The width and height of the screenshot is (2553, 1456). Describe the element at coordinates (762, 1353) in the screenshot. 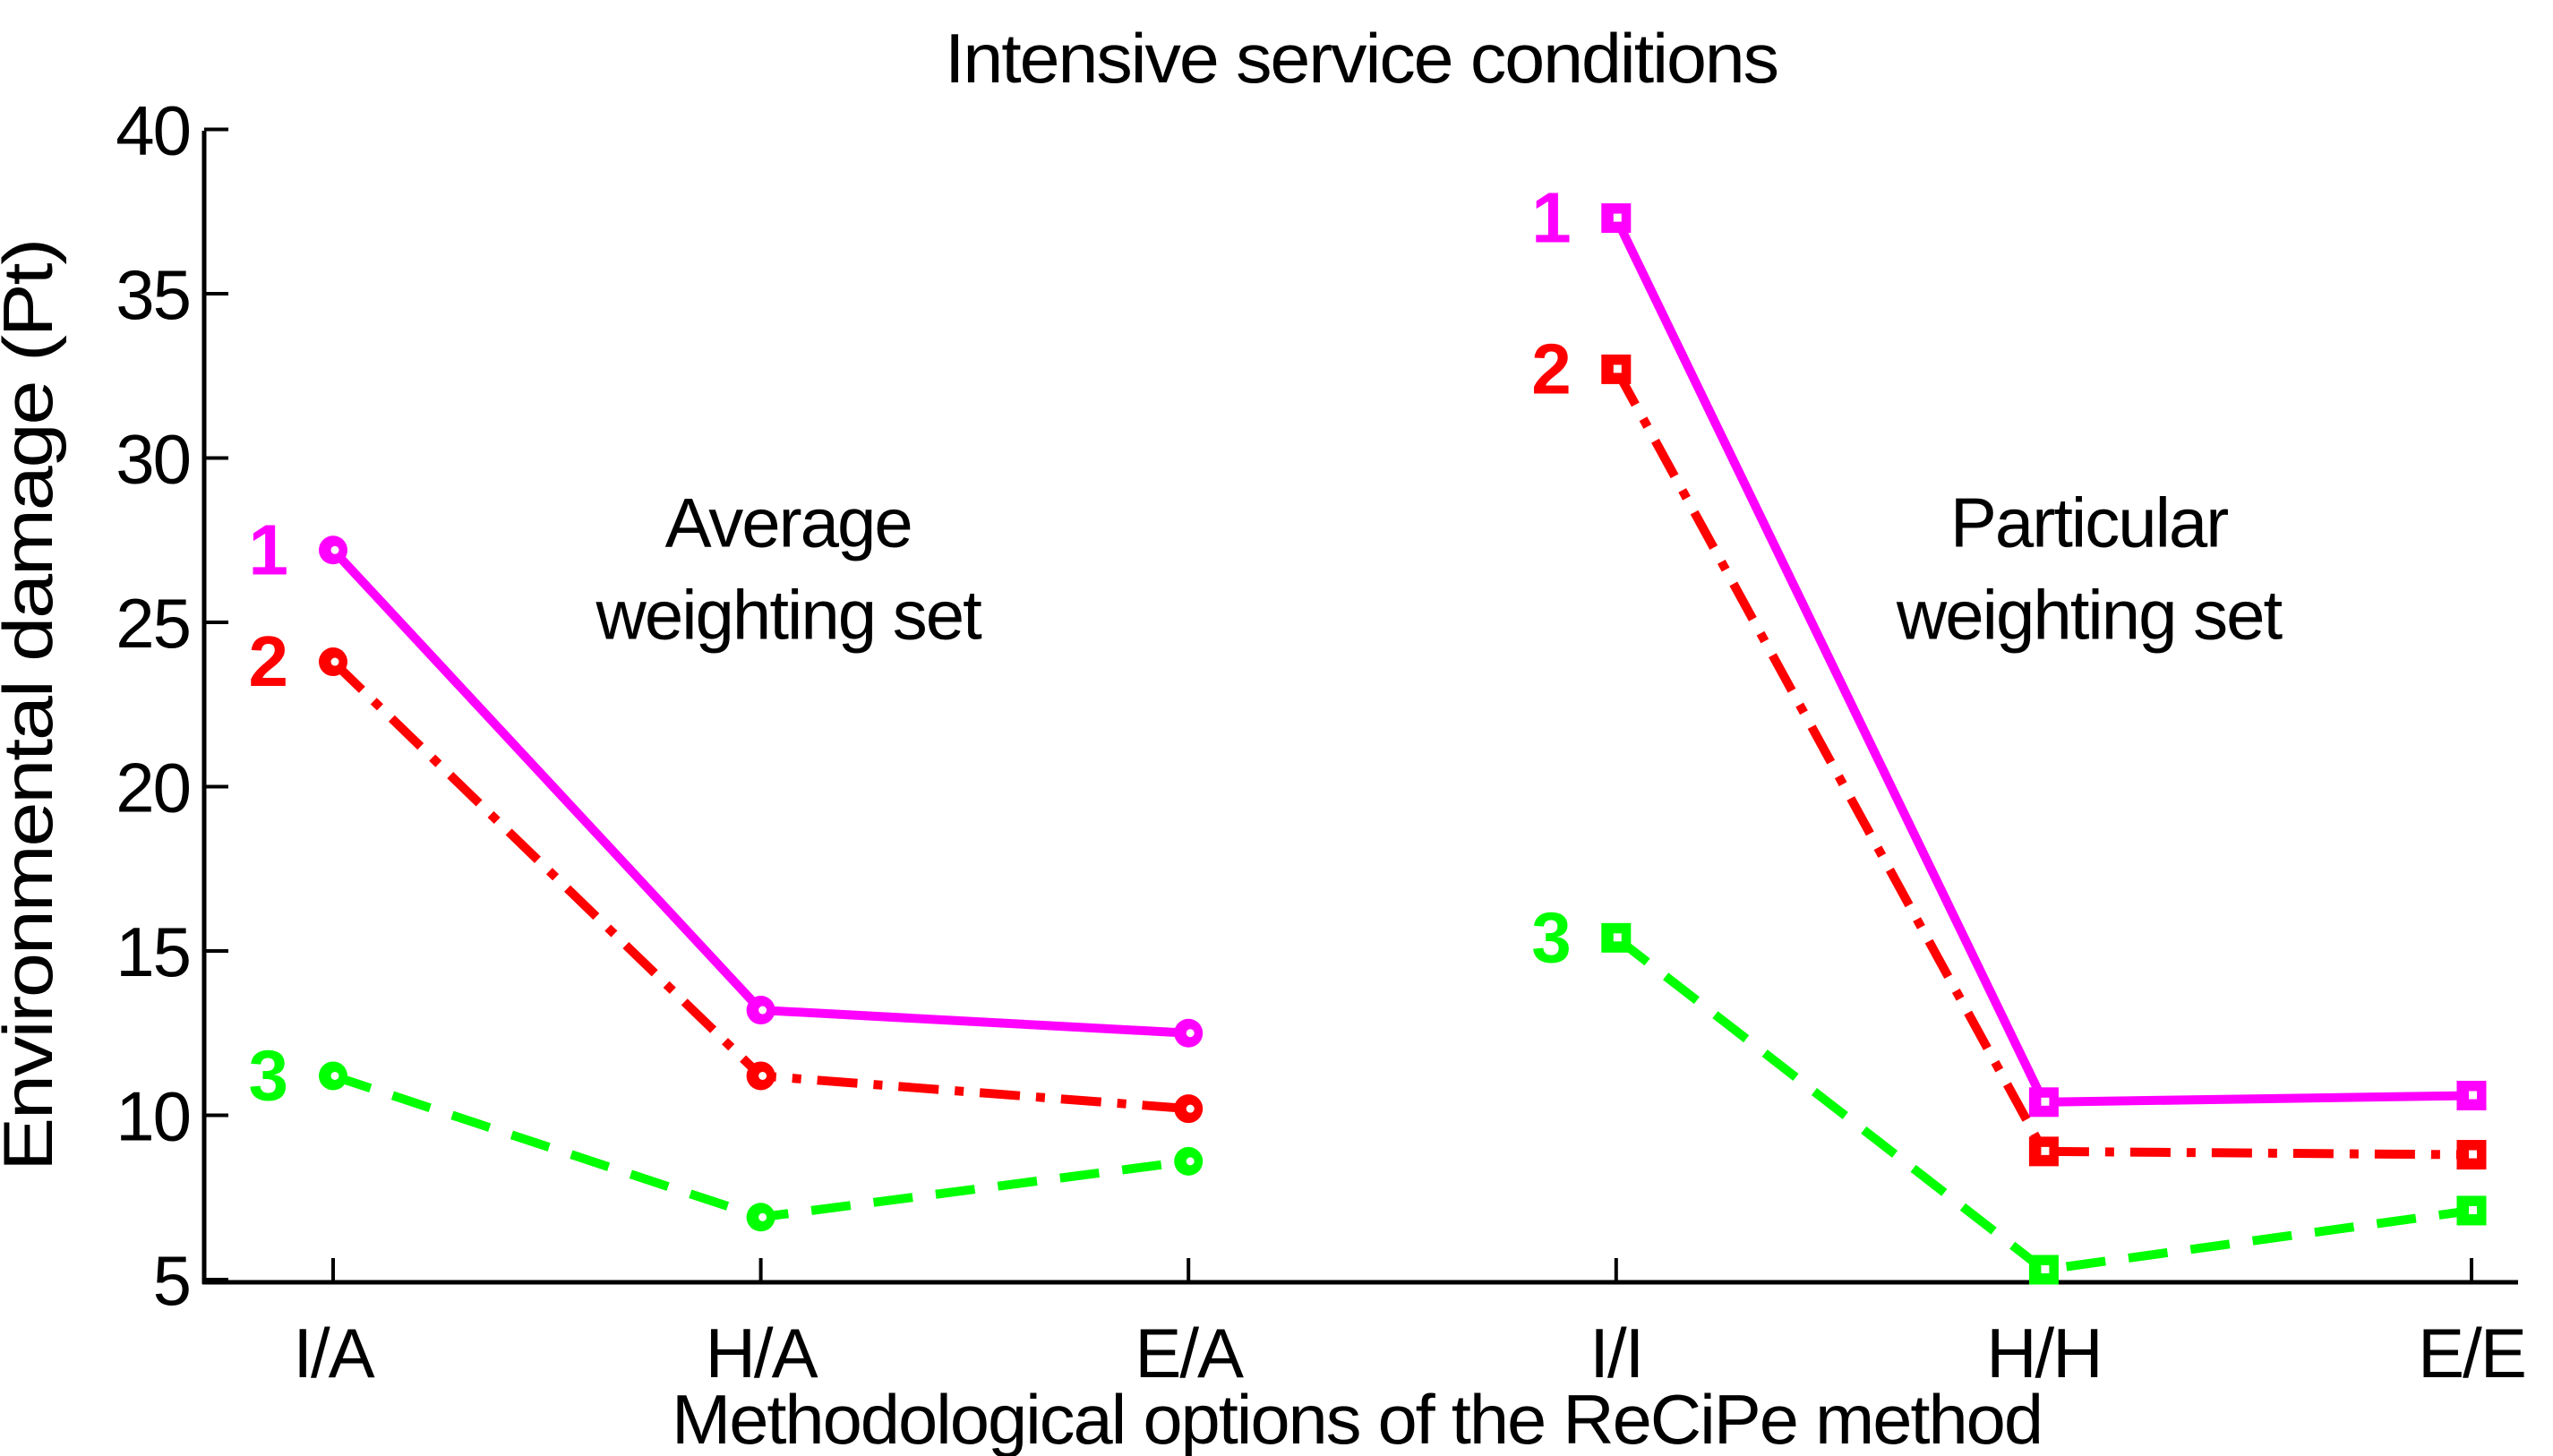

I see `x-tick-label: H/A` at that location.